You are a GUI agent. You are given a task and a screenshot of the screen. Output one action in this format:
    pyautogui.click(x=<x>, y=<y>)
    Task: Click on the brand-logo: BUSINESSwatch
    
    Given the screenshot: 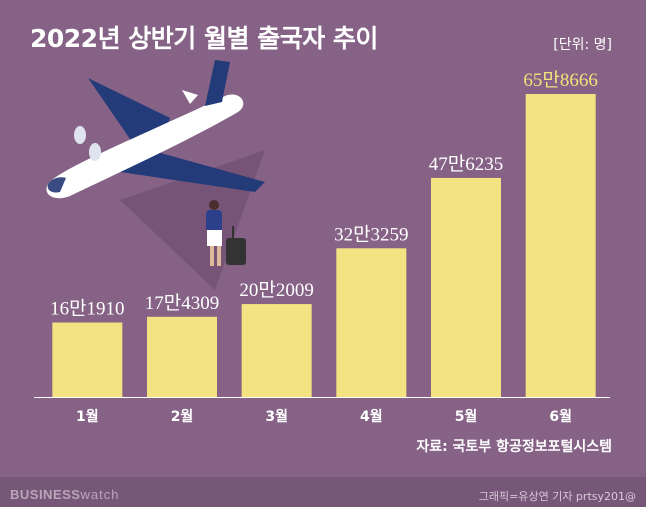 What is the action you would take?
    pyautogui.click(x=64, y=494)
    